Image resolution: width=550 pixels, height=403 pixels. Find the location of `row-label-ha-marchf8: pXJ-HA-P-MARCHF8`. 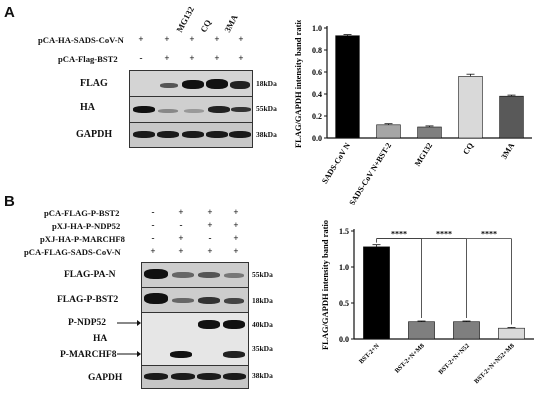

row-label-ha-marchf8: pXJ-HA-P-MARCHF8 is located at coordinates (82, 239).